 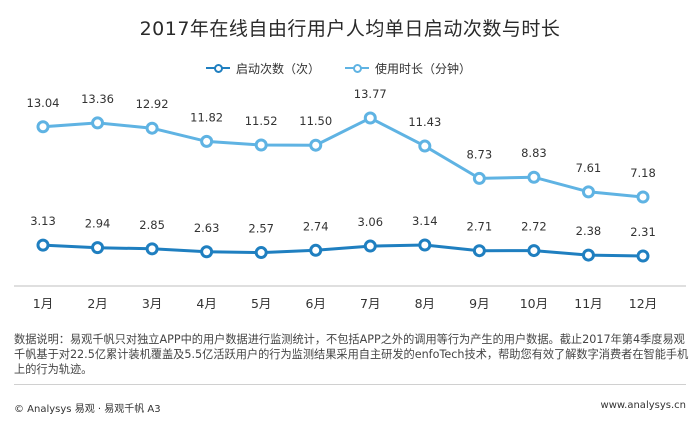 What do you see at coordinates (261, 121) in the screenshot?
I see `data-label-usage-duration: 11.52` at bounding box center [261, 121].